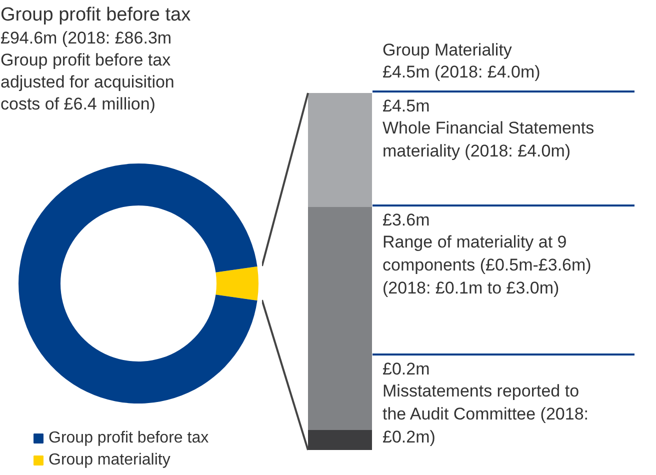 The image size is (656, 475). I want to click on text: Group Materiality, so click(447, 50).